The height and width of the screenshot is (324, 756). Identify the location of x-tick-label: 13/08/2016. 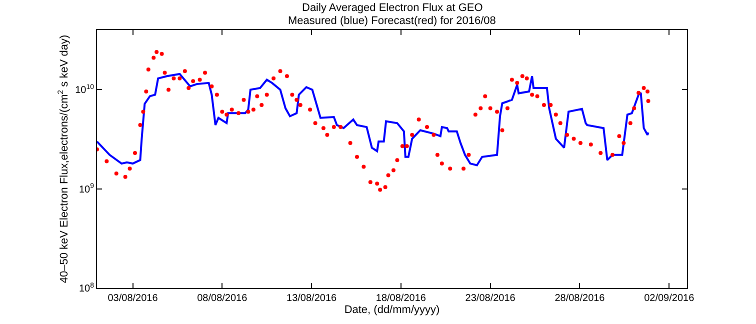
(312, 298).